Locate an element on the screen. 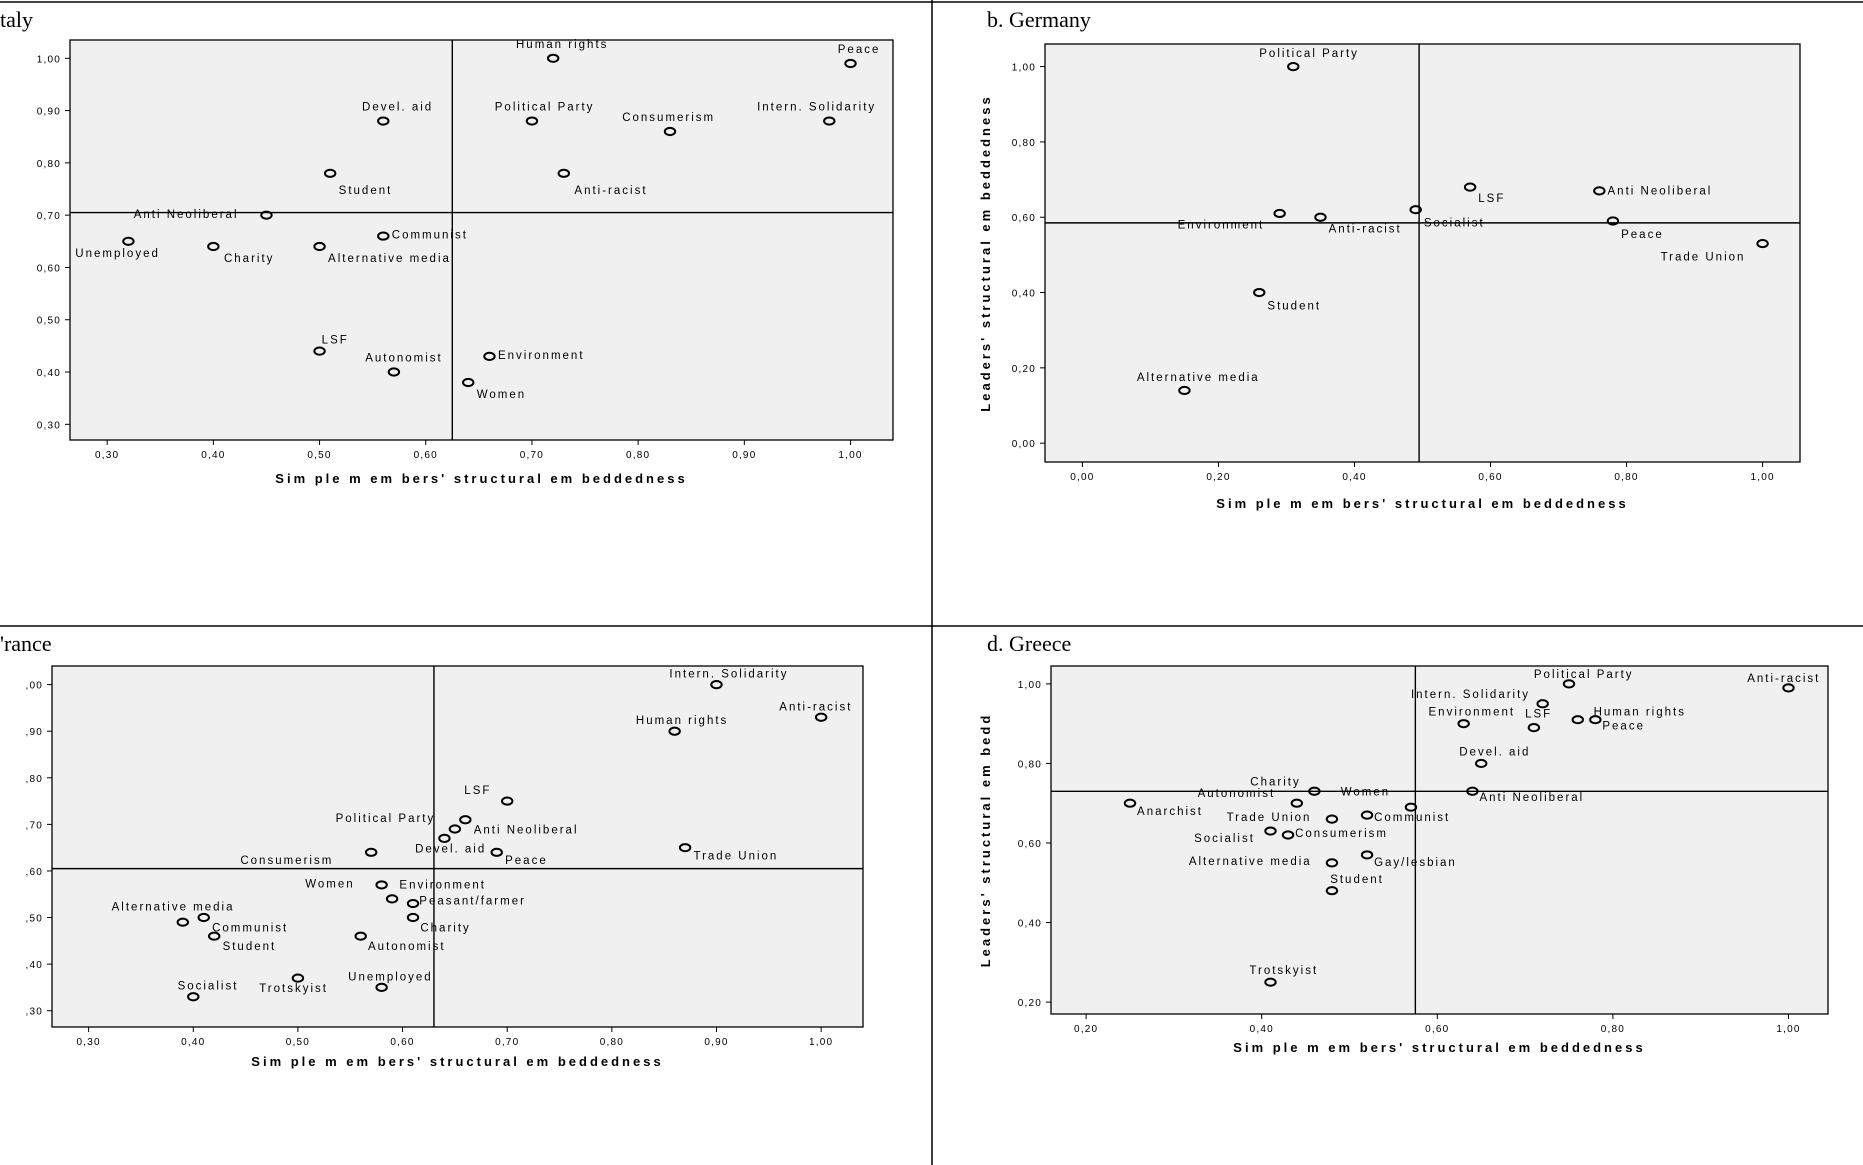 The width and height of the screenshot is (1863, 1165). y-tick-label: ,70 is located at coordinates (34, 825).